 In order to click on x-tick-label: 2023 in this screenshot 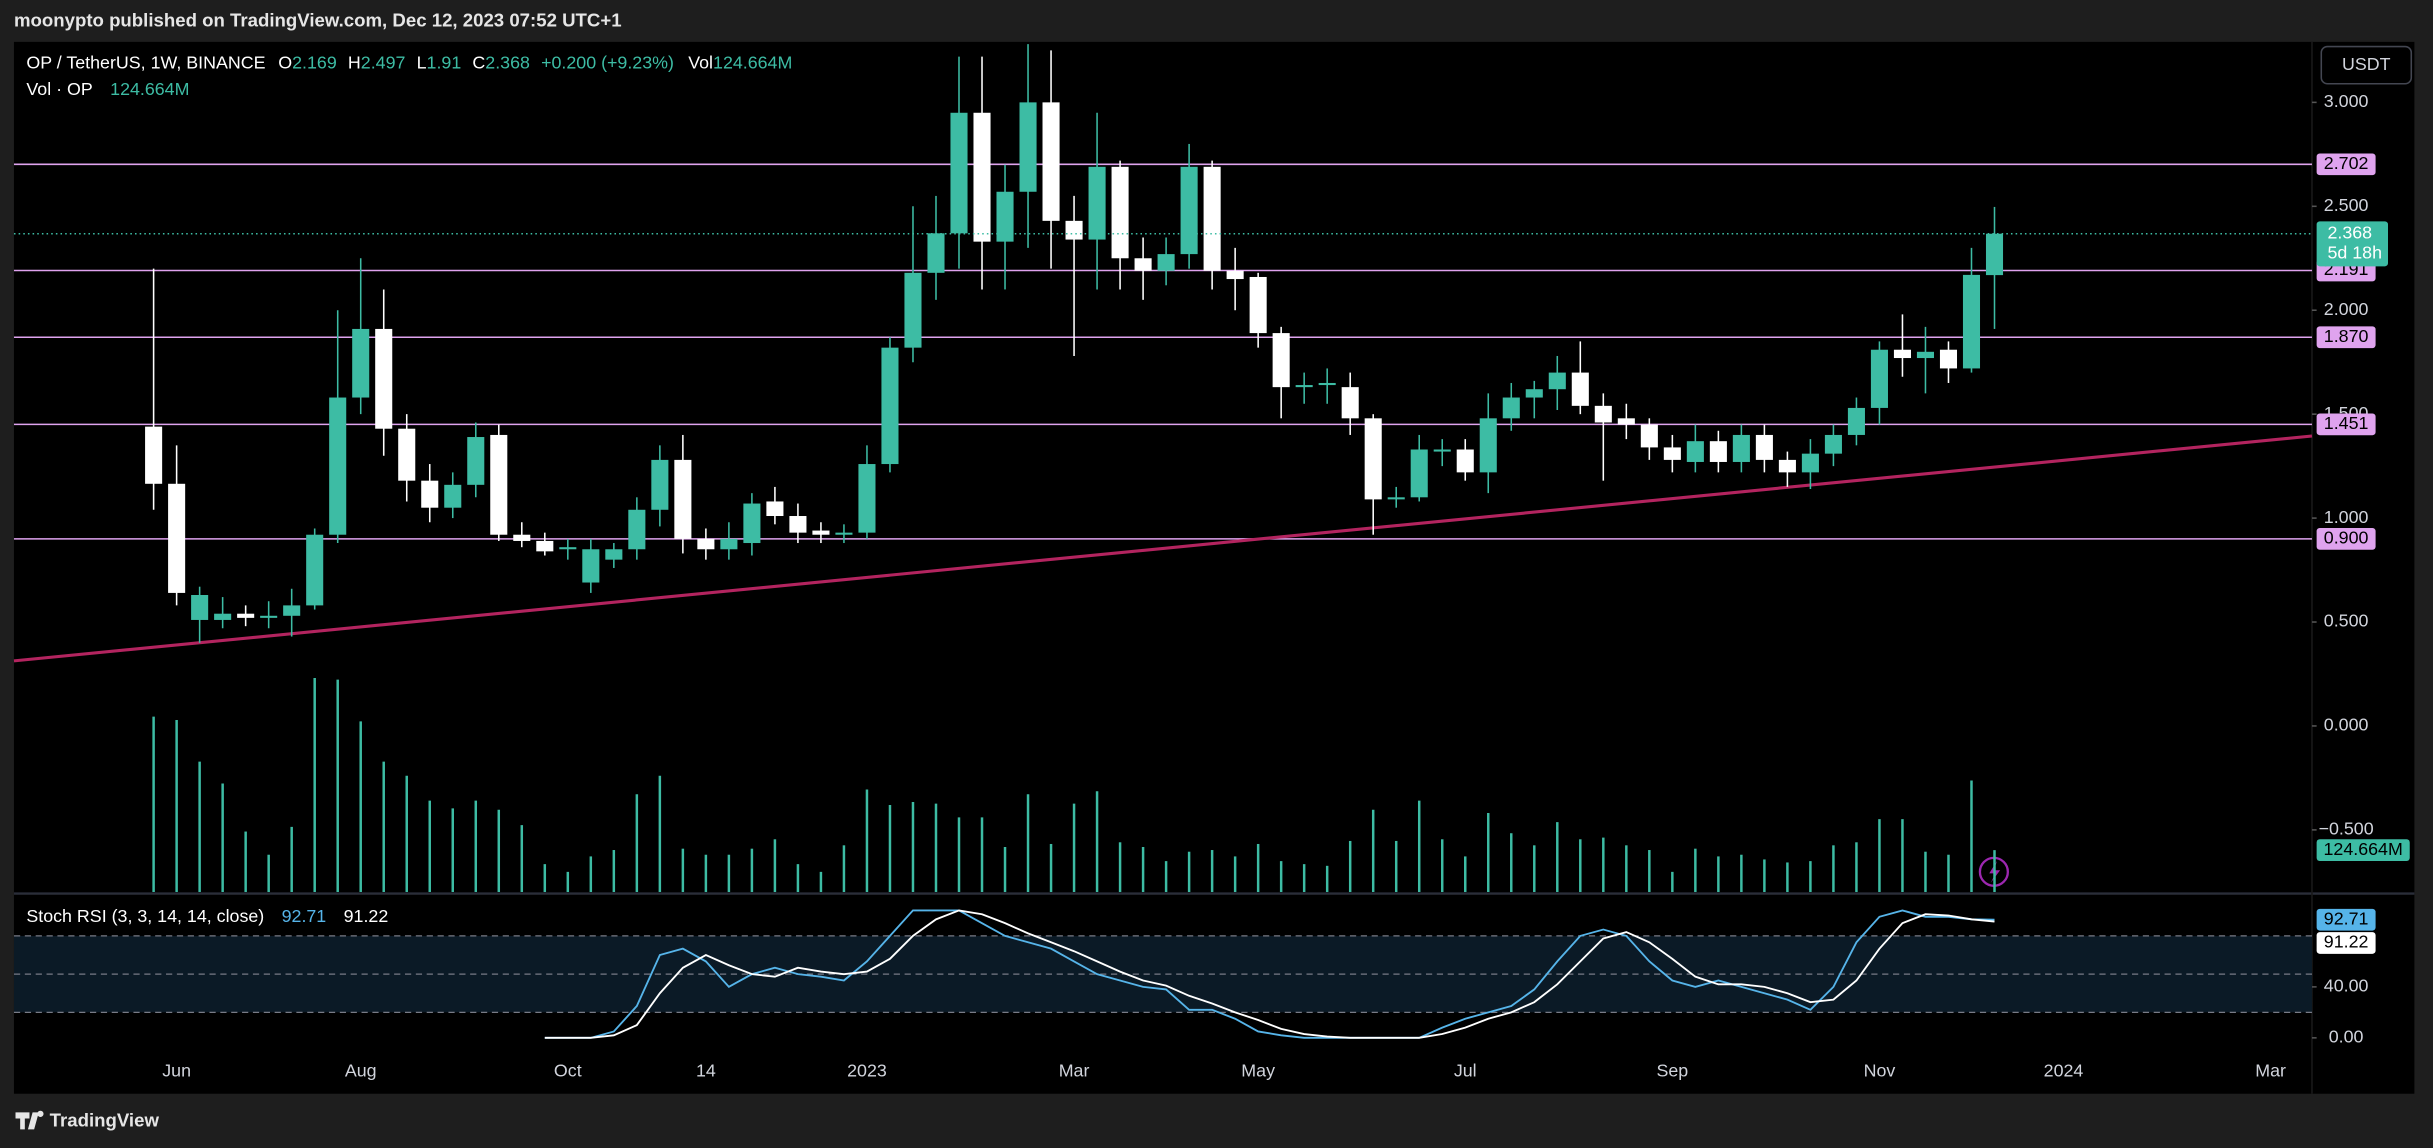, I will do `click(867, 1071)`.